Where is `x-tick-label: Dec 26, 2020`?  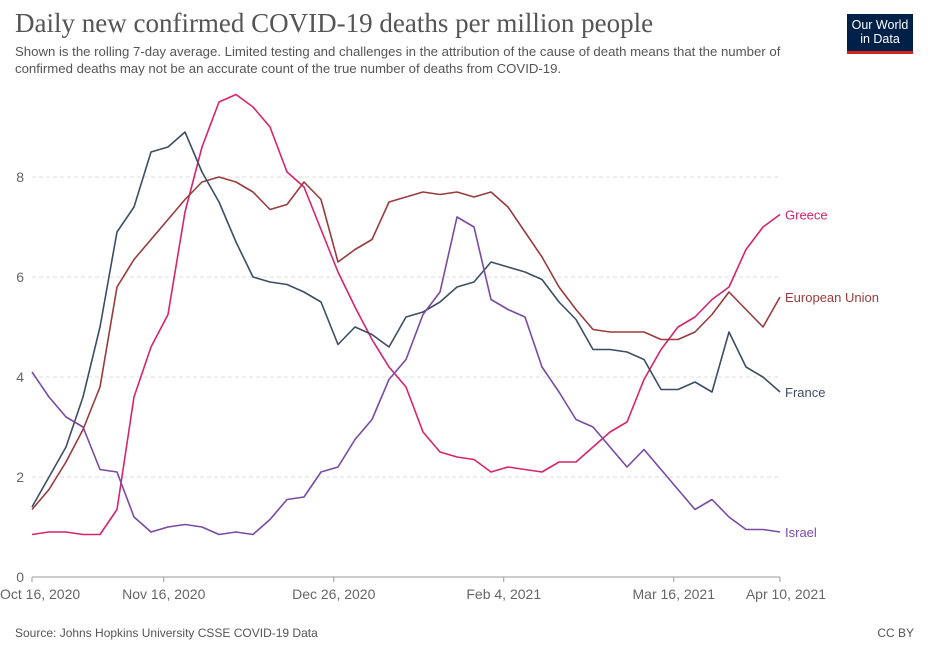 x-tick-label: Dec 26, 2020 is located at coordinates (333, 594).